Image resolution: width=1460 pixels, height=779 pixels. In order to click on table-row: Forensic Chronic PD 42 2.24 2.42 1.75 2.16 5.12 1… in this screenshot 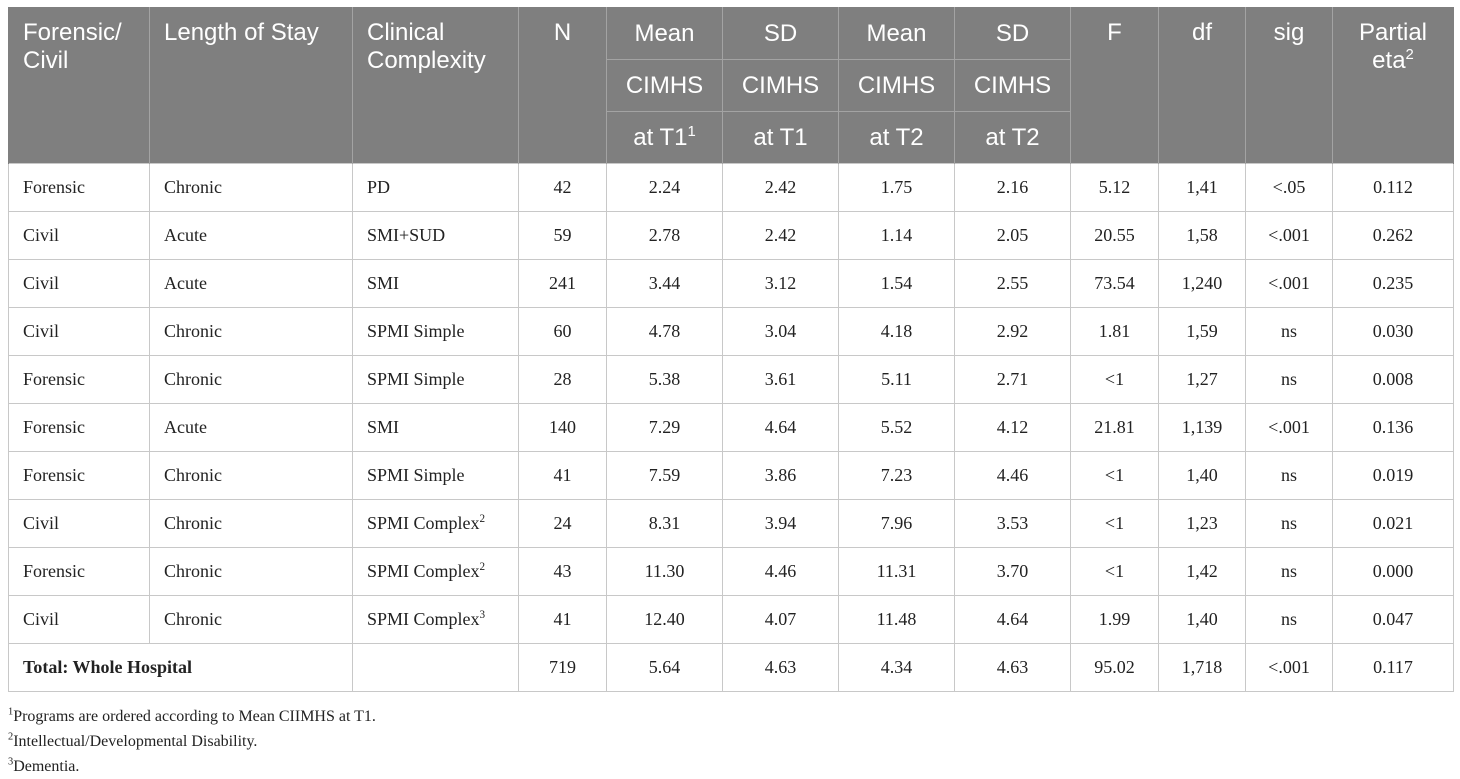, I will do `click(731, 187)`.